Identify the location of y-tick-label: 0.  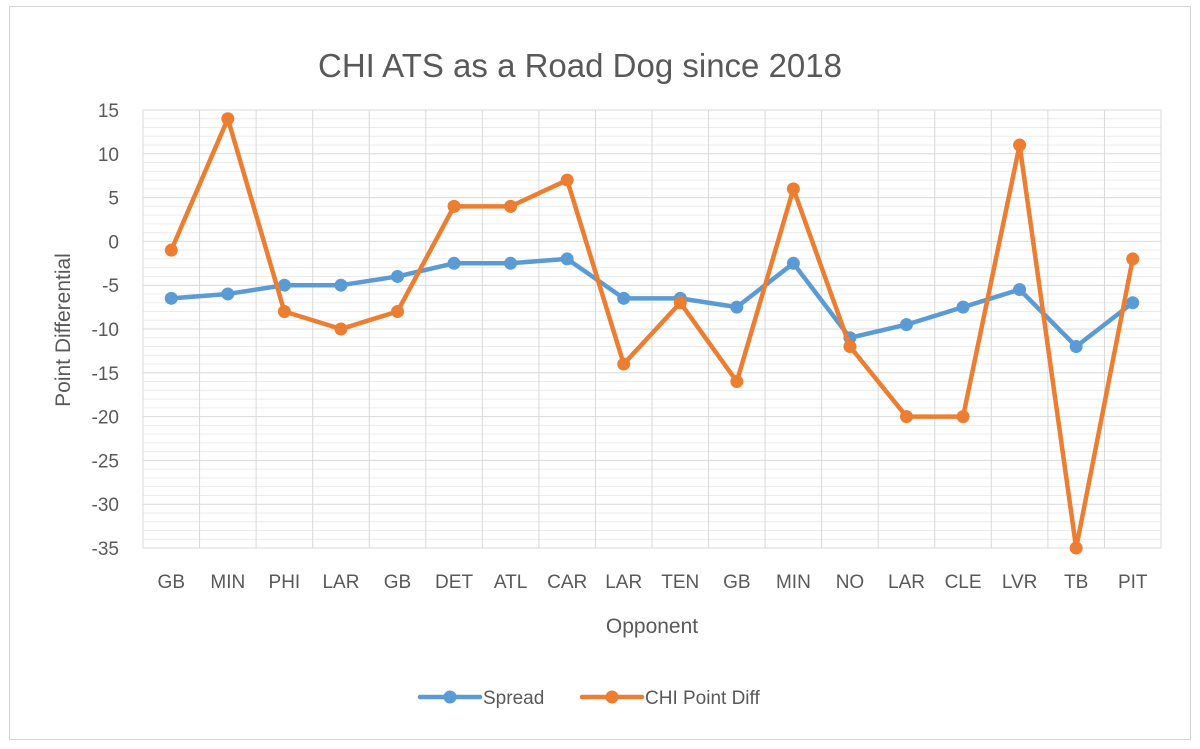
(113, 242).